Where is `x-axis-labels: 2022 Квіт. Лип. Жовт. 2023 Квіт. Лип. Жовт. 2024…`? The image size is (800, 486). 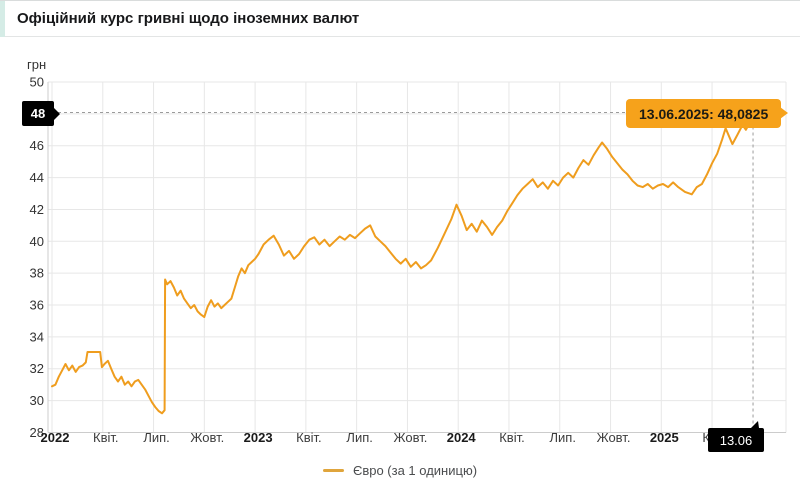 x-axis-labels: 2022 Квіт. Лип. Жовт. 2023 Квіт. Лип. Жовт. 2024… is located at coordinates (384, 437).